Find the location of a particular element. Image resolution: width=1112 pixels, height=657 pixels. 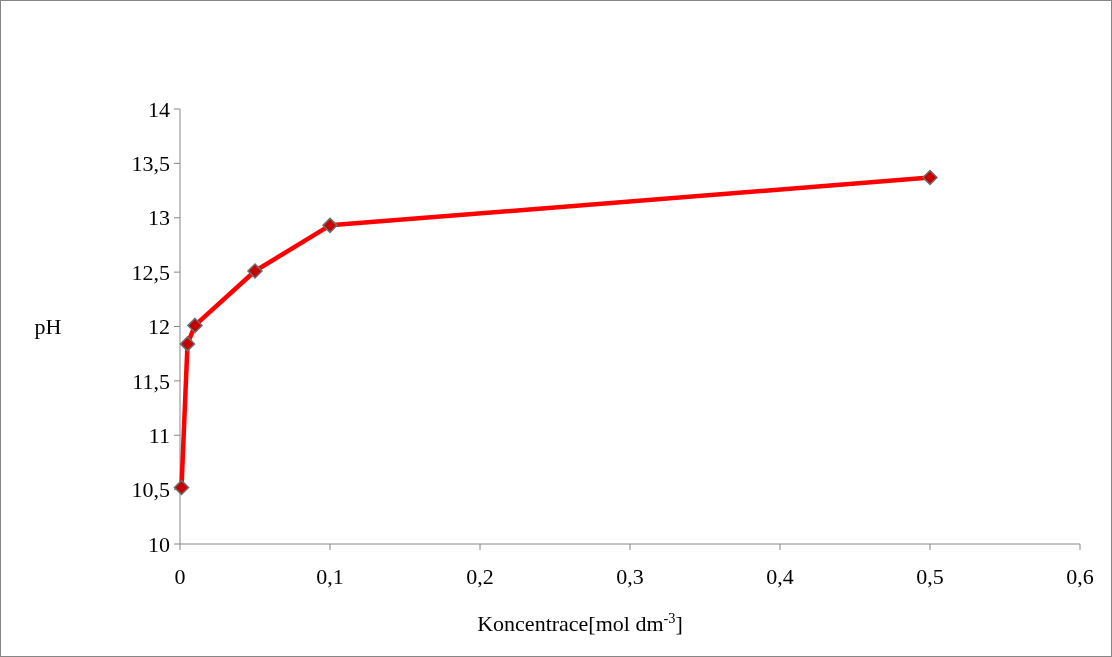

y-tick-label: 12 is located at coordinates (159, 327).